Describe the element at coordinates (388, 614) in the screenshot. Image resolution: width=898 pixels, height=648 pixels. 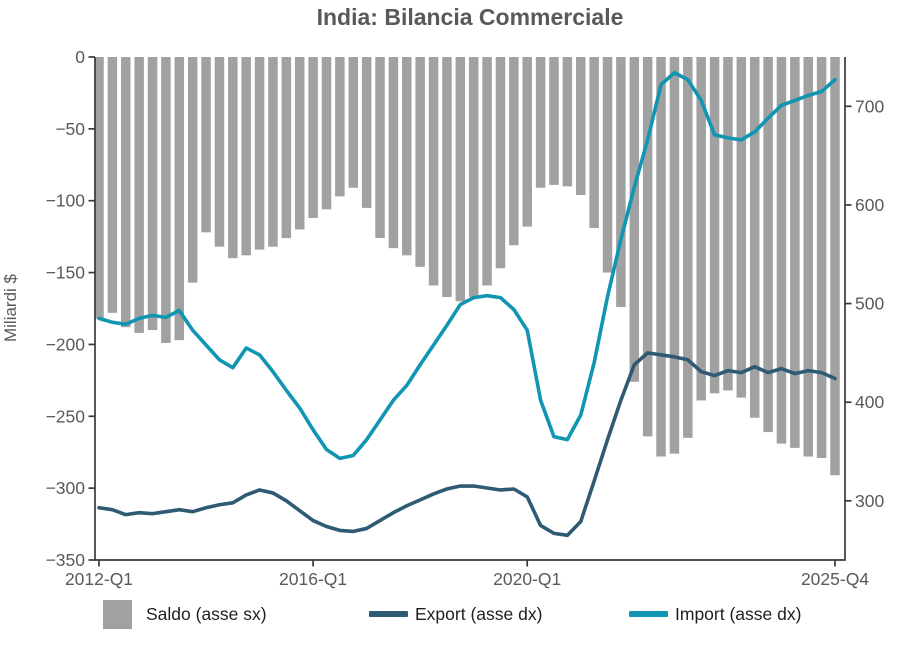
I see `export-swatch-icon` at that location.